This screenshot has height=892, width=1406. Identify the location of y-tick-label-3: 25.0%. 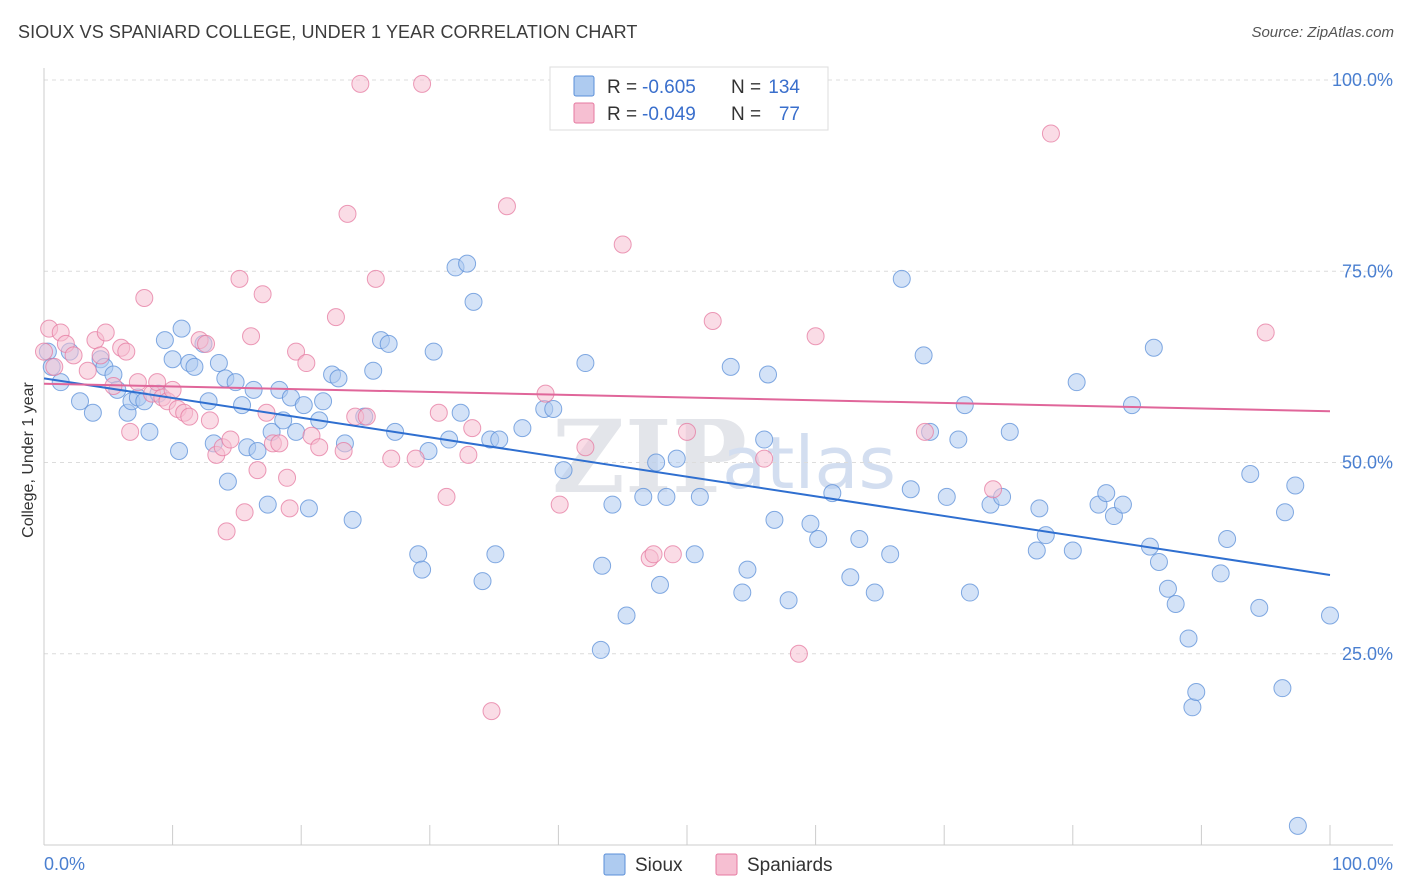
(1367, 654).